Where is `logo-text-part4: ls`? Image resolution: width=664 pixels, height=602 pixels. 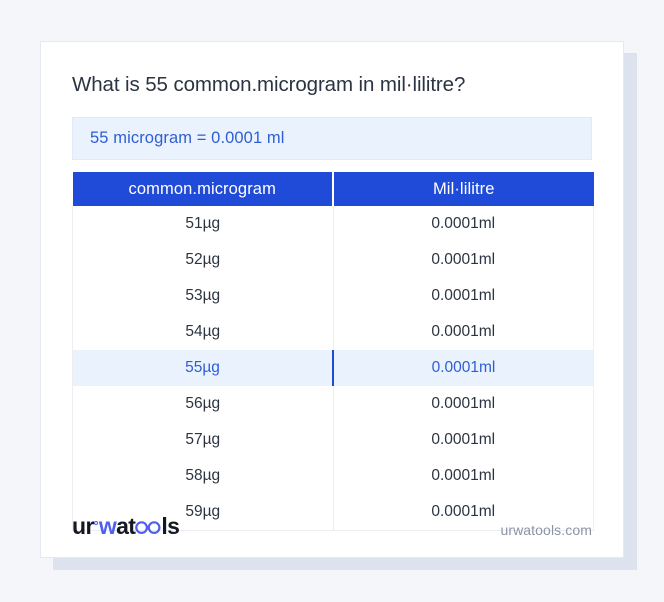
logo-text-part4: ls is located at coordinates (170, 526).